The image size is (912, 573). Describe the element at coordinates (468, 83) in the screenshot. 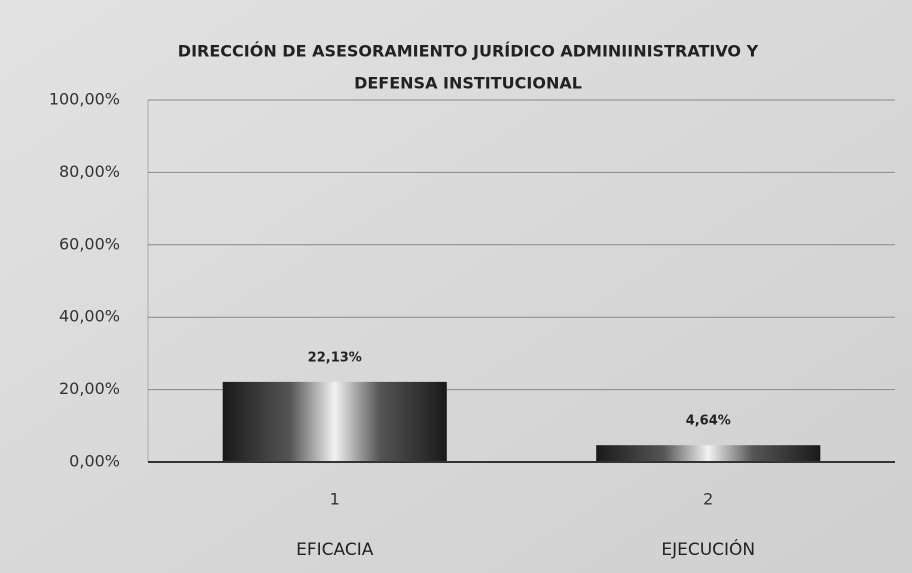

I see `chart-title: DEFENSA INSTITUCIONAL` at that location.